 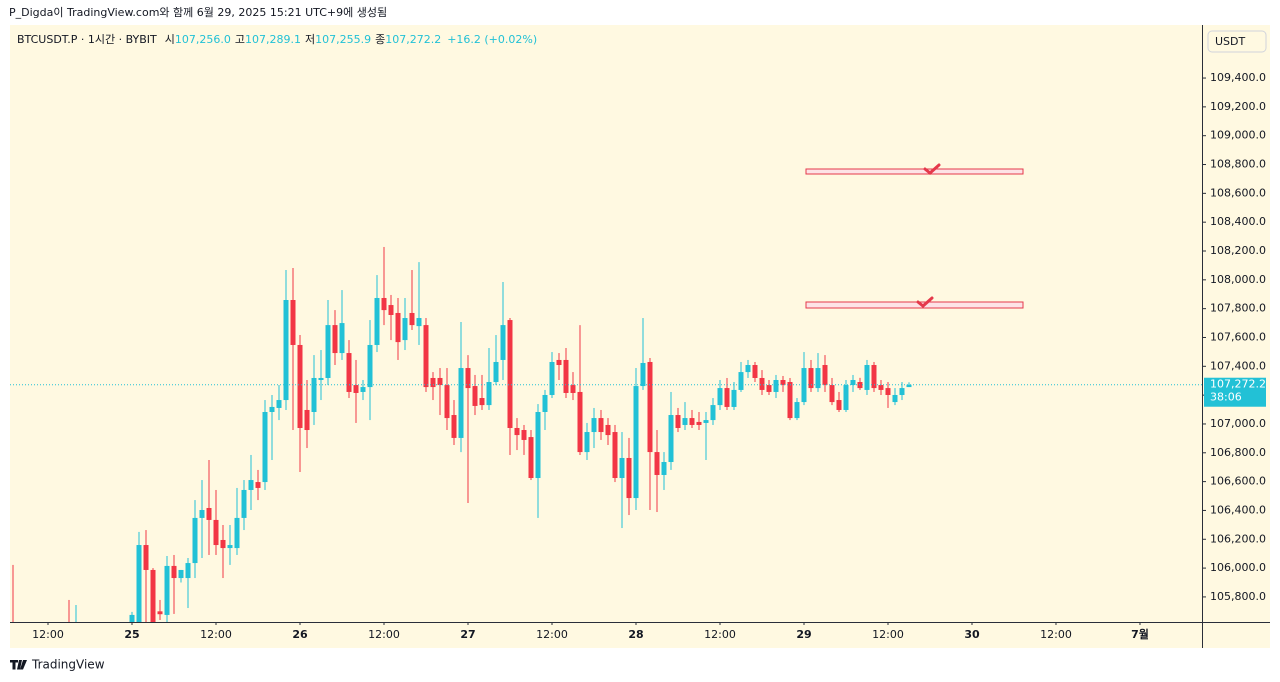 What do you see at coordinates (1238, 164) in the screenshot?
I see `y-tick-label: 108,800.0` at bounding box center [1238, 164].